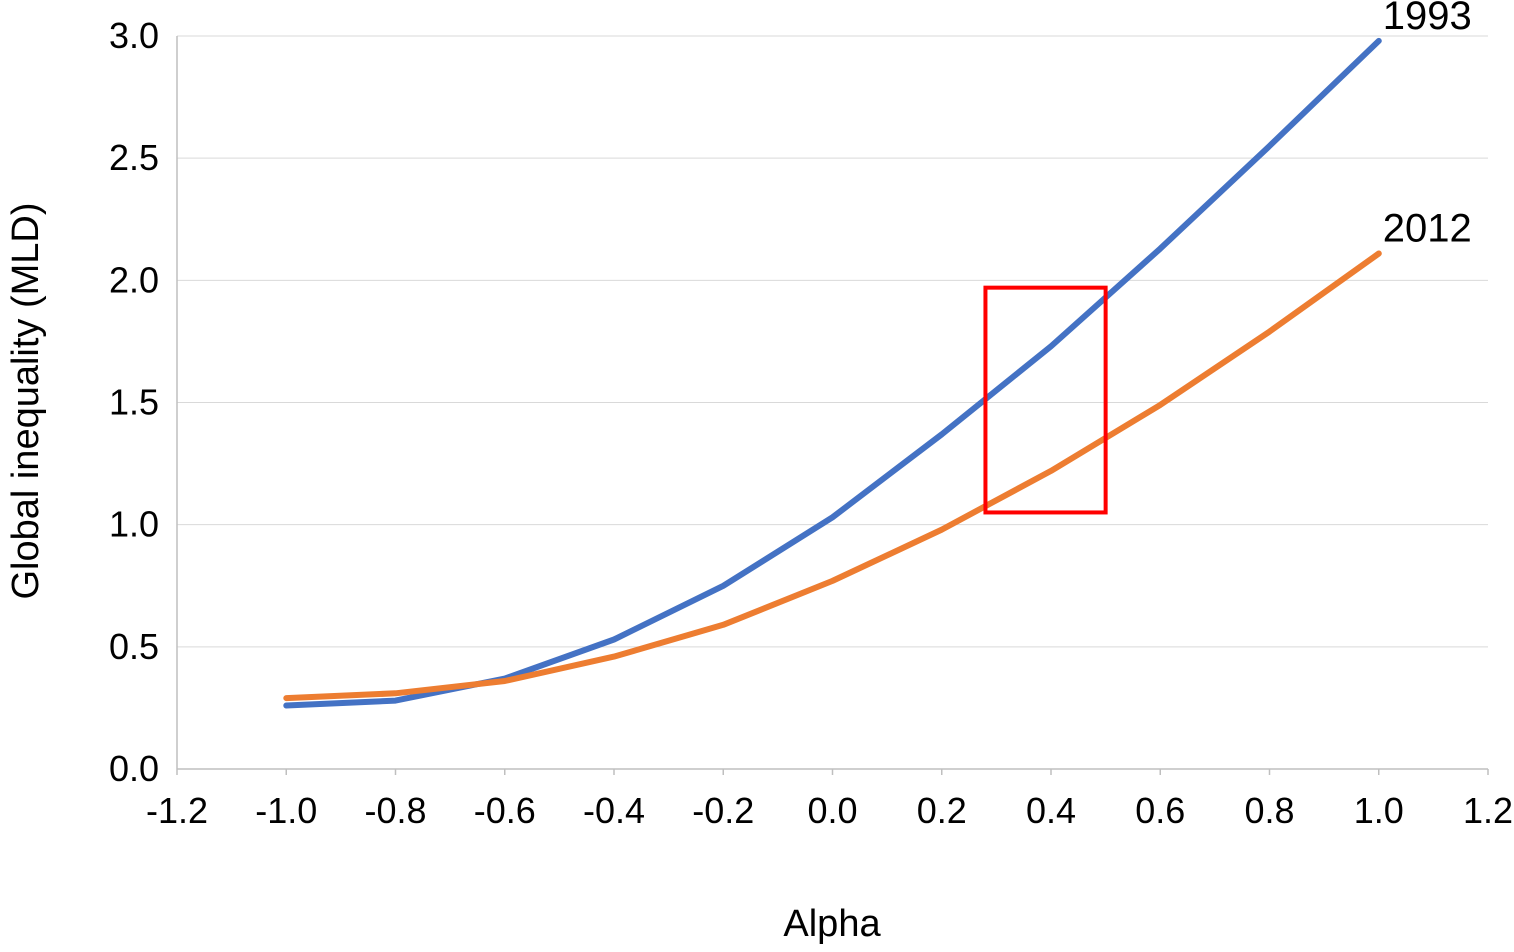 The width and height of the screenshot is (1514, 952). Describe the element at coordinates (1427, 228) in the screenshot. I see `series-label-2012: 2012` at that location.